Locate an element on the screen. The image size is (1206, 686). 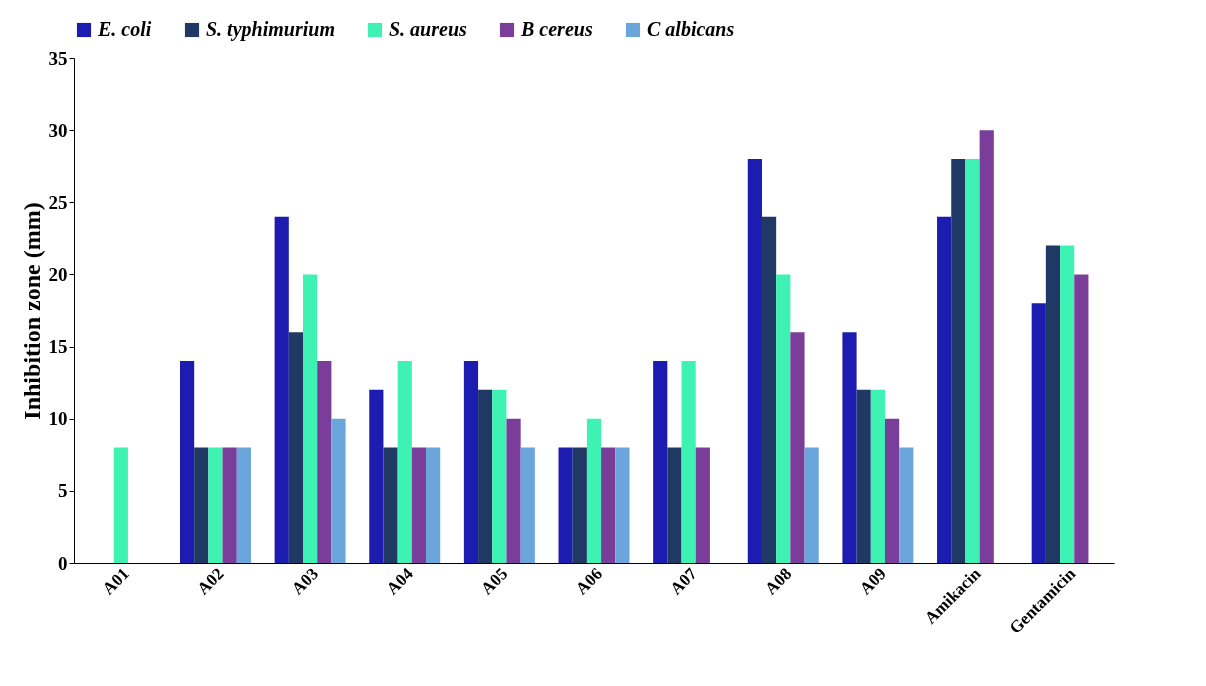
legend-label: B cereus is located at coordinates (556, 29).